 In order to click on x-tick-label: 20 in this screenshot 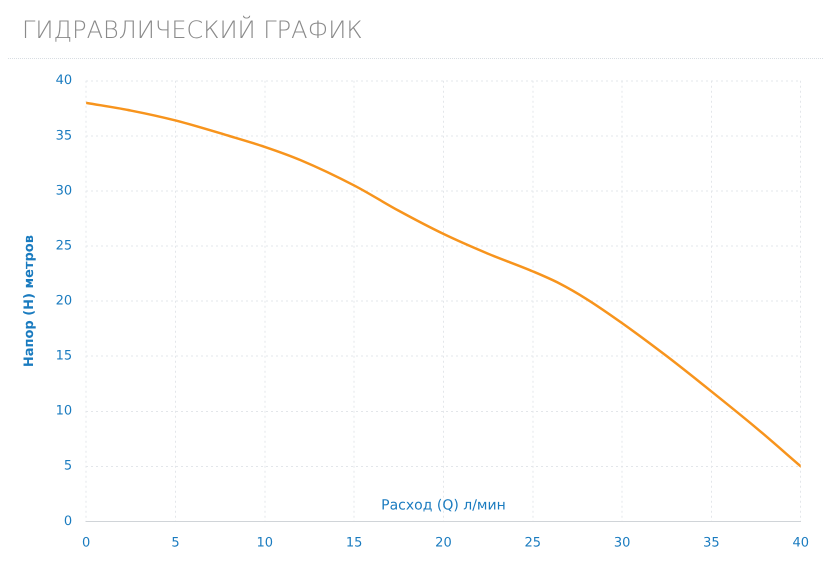, I will do `click(443, 543)`.